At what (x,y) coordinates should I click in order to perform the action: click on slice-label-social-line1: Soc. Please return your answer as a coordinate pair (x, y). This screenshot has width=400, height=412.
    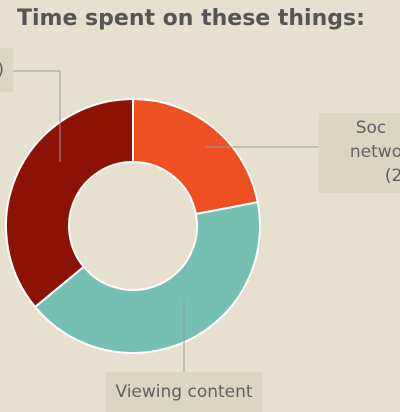
    Looking at the image, I should click on (371, 128).